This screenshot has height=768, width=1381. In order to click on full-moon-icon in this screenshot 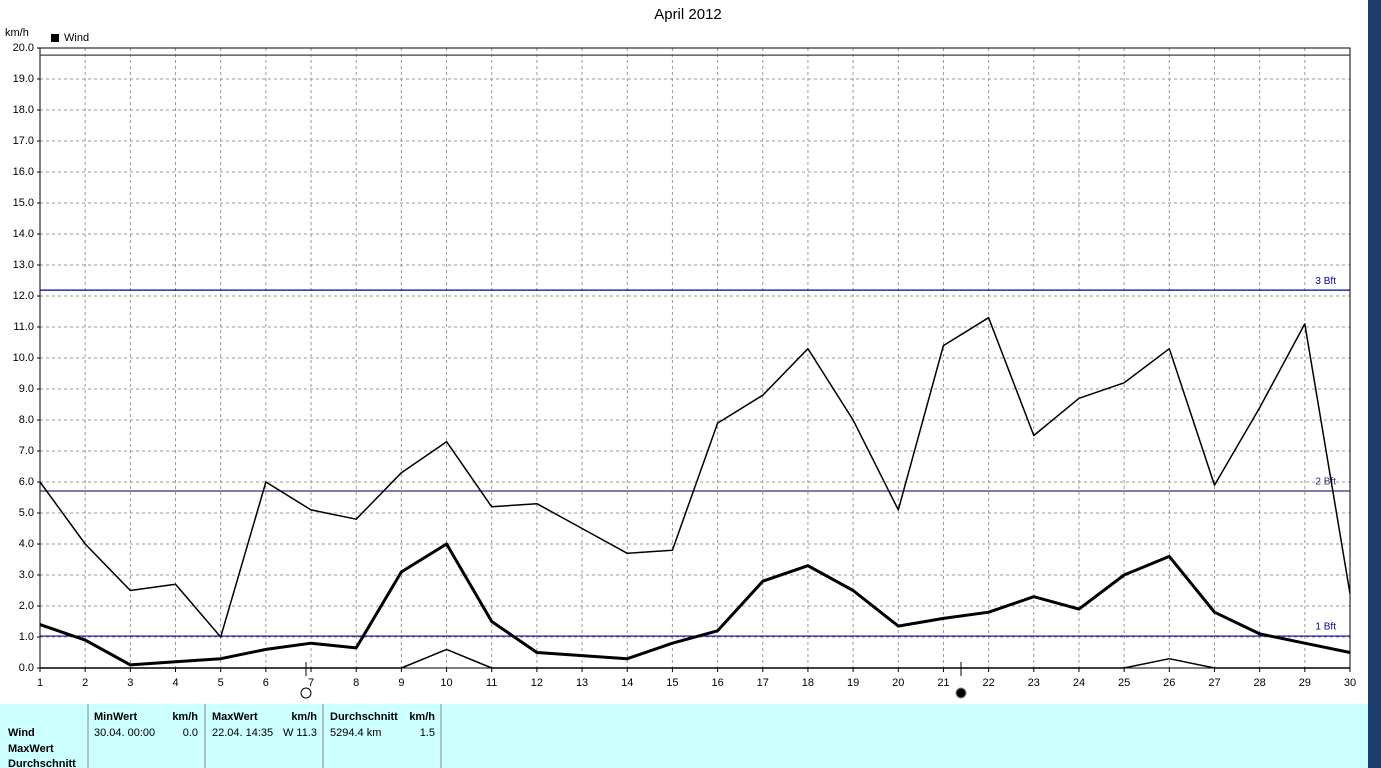, I will do `click(306, 693)`.